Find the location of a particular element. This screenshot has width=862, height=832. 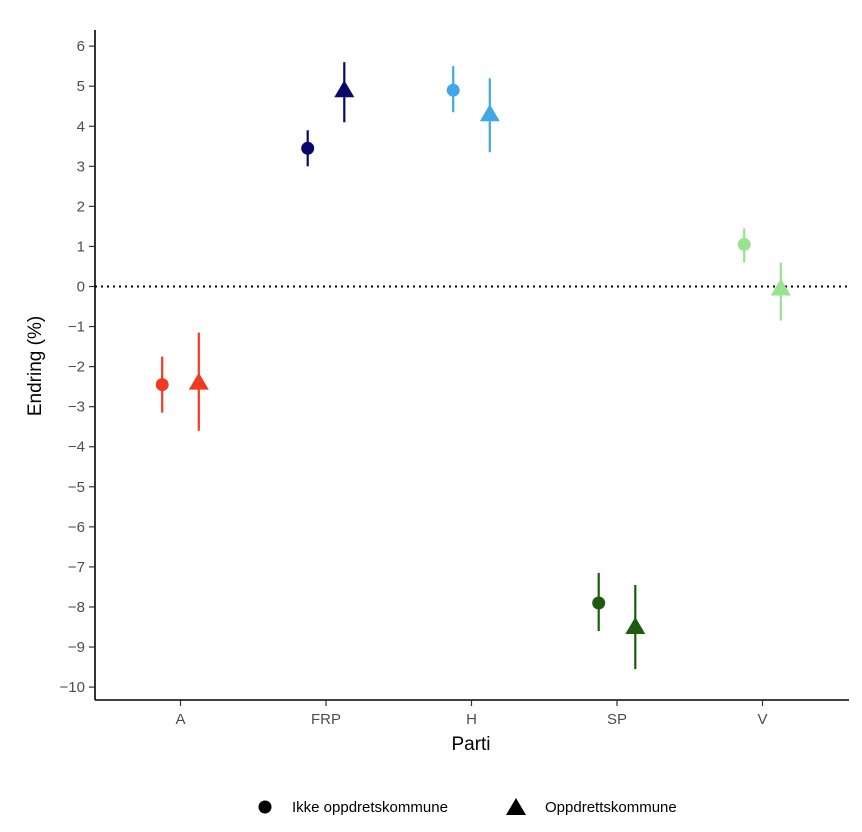

y-tick-label: −5 is located at coordinates (76, 487).